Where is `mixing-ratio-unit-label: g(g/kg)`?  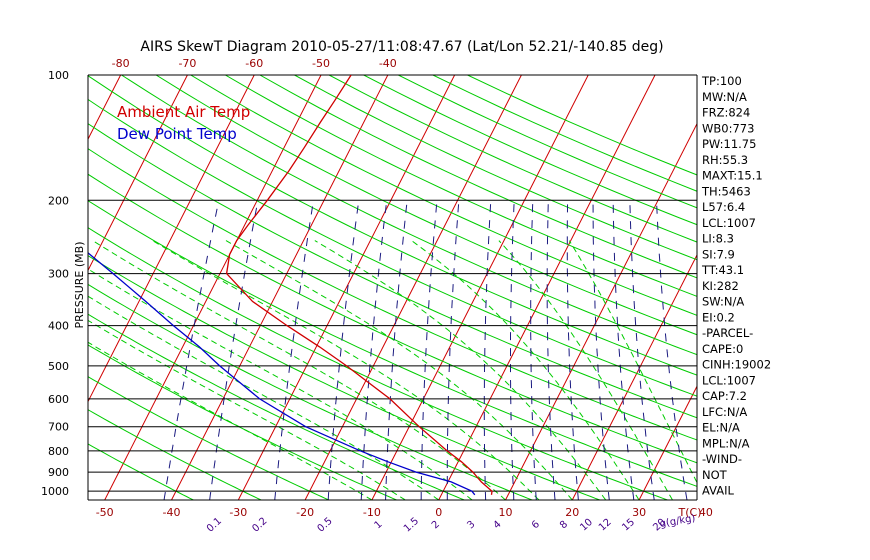 mixing-ratio-unit-label: g(g/kg) is located at coordinates (677, 521).